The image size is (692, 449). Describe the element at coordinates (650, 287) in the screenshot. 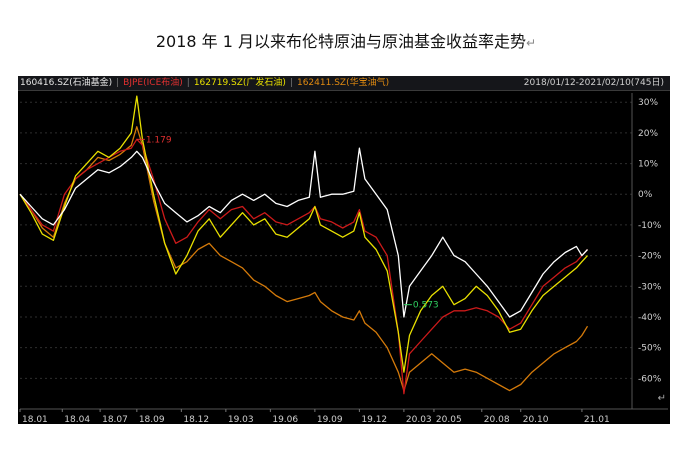

I see `y-tick-label: -30%` at that location.